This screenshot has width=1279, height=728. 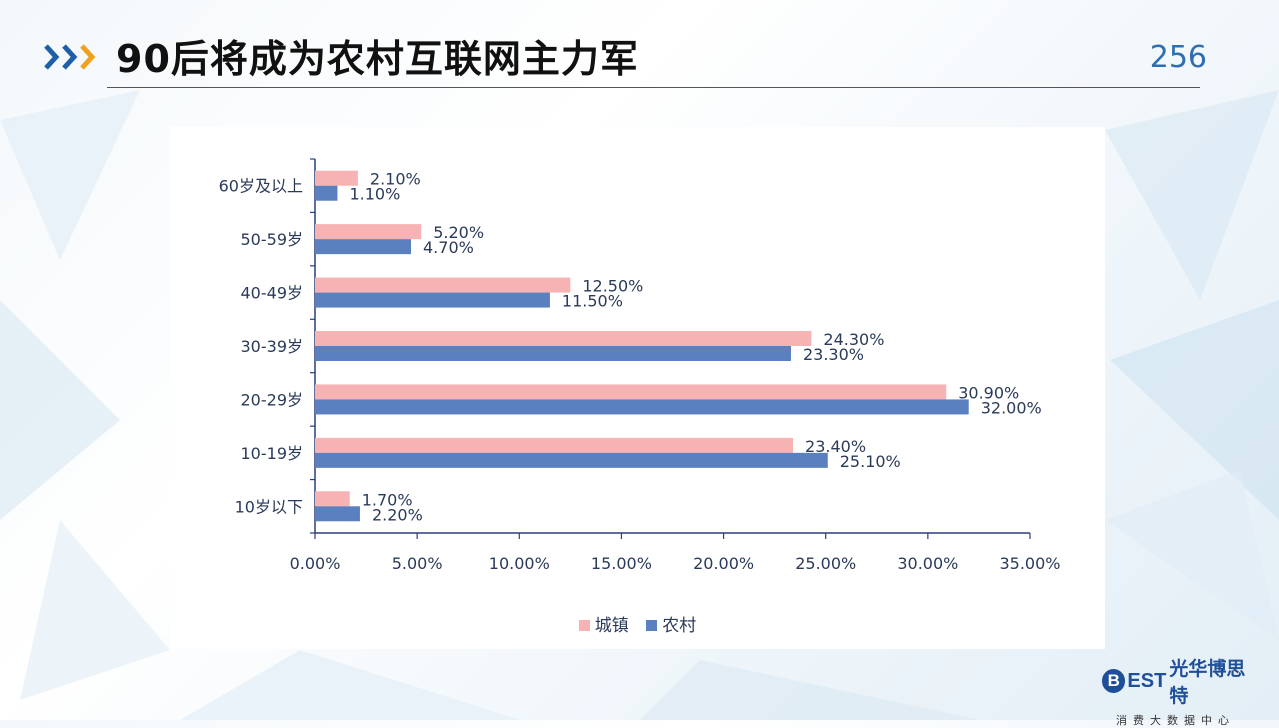 I want to click on data-label-urban: 23.40%, so click(x=835, y=446).